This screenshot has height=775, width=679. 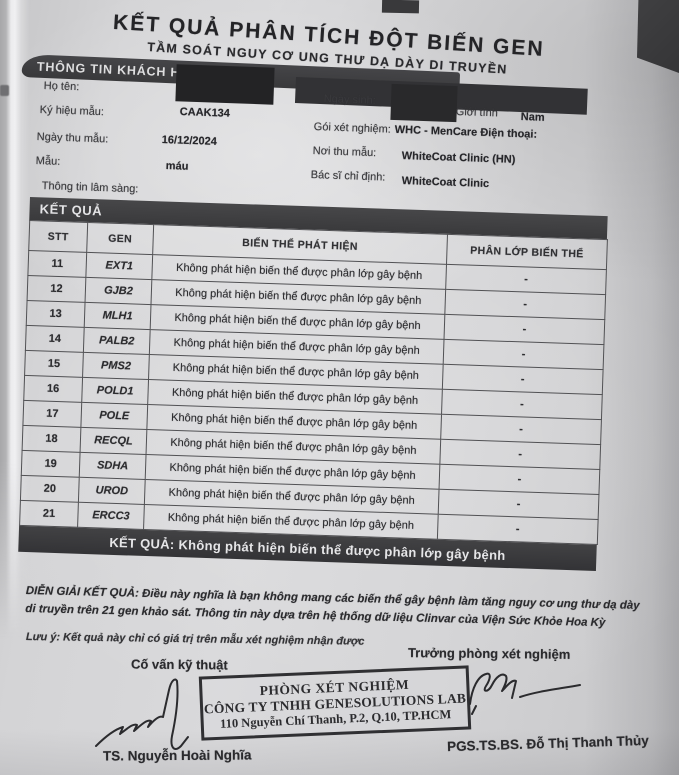 What do you see at coordinates (52, 414) in the screenshot?
I see `cell-stt: 17` at bounding box center [52, 414].